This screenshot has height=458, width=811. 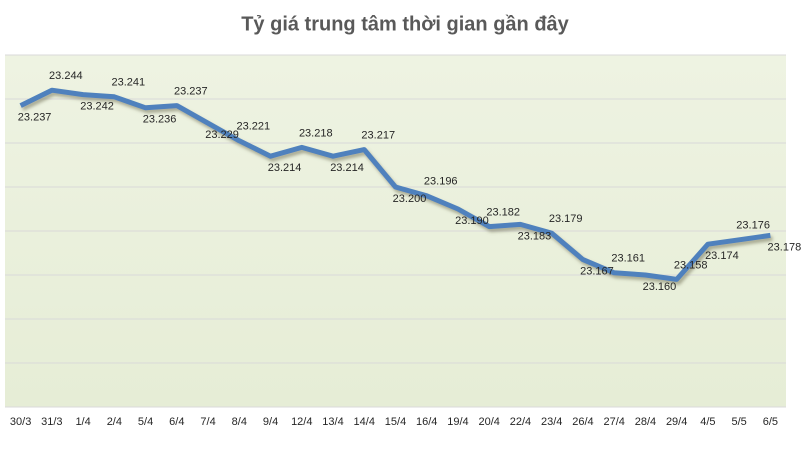 What do you see at coordinates (441, 182) in the screenshot?
I see `data-label: 23.196` at bounding box center [441, 182].